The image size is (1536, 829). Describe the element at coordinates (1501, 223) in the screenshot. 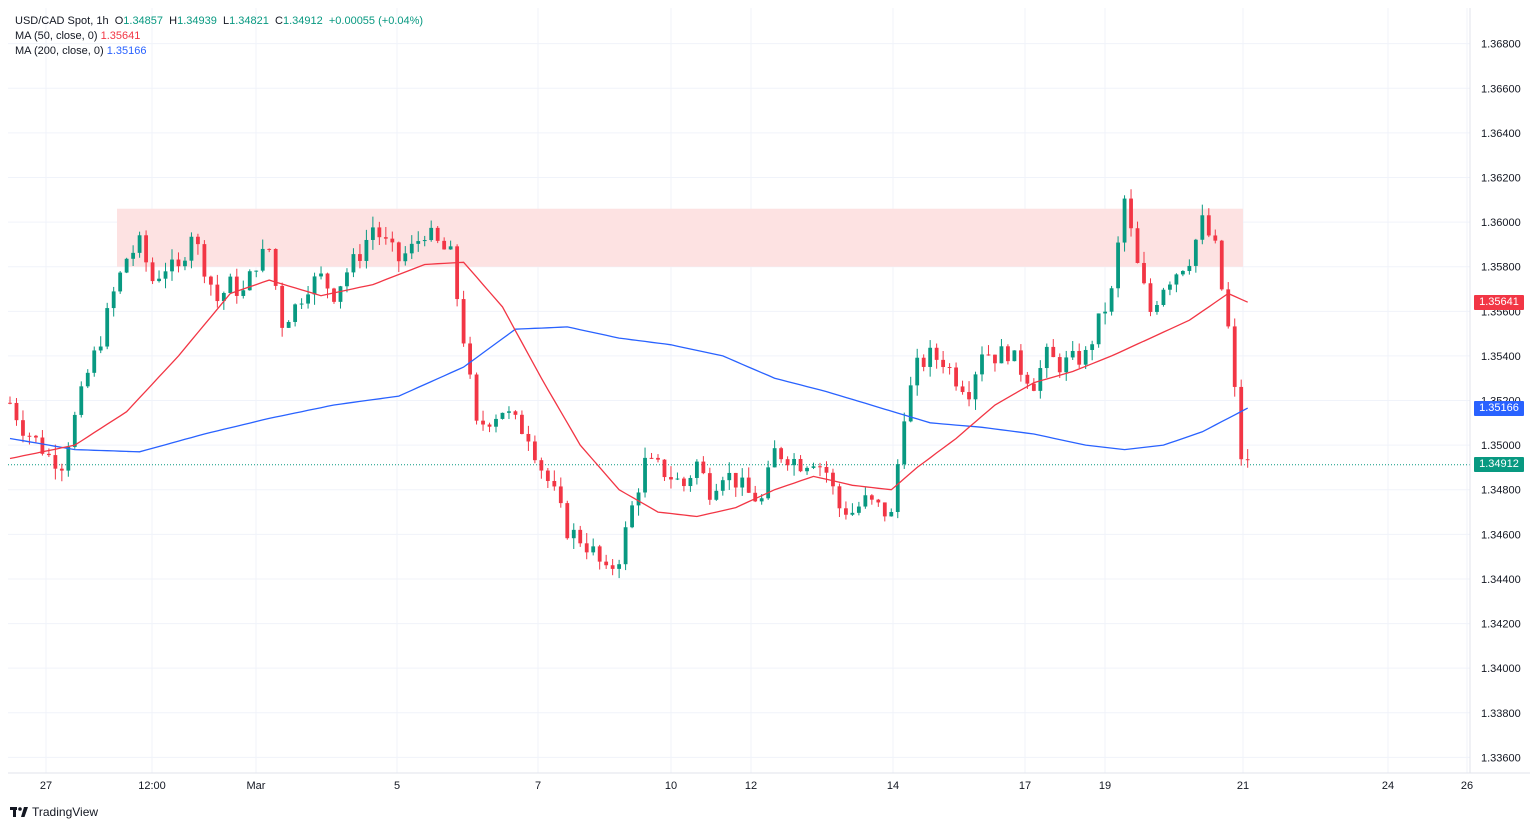

I see `price-tick-label: 1.36000` at that location.